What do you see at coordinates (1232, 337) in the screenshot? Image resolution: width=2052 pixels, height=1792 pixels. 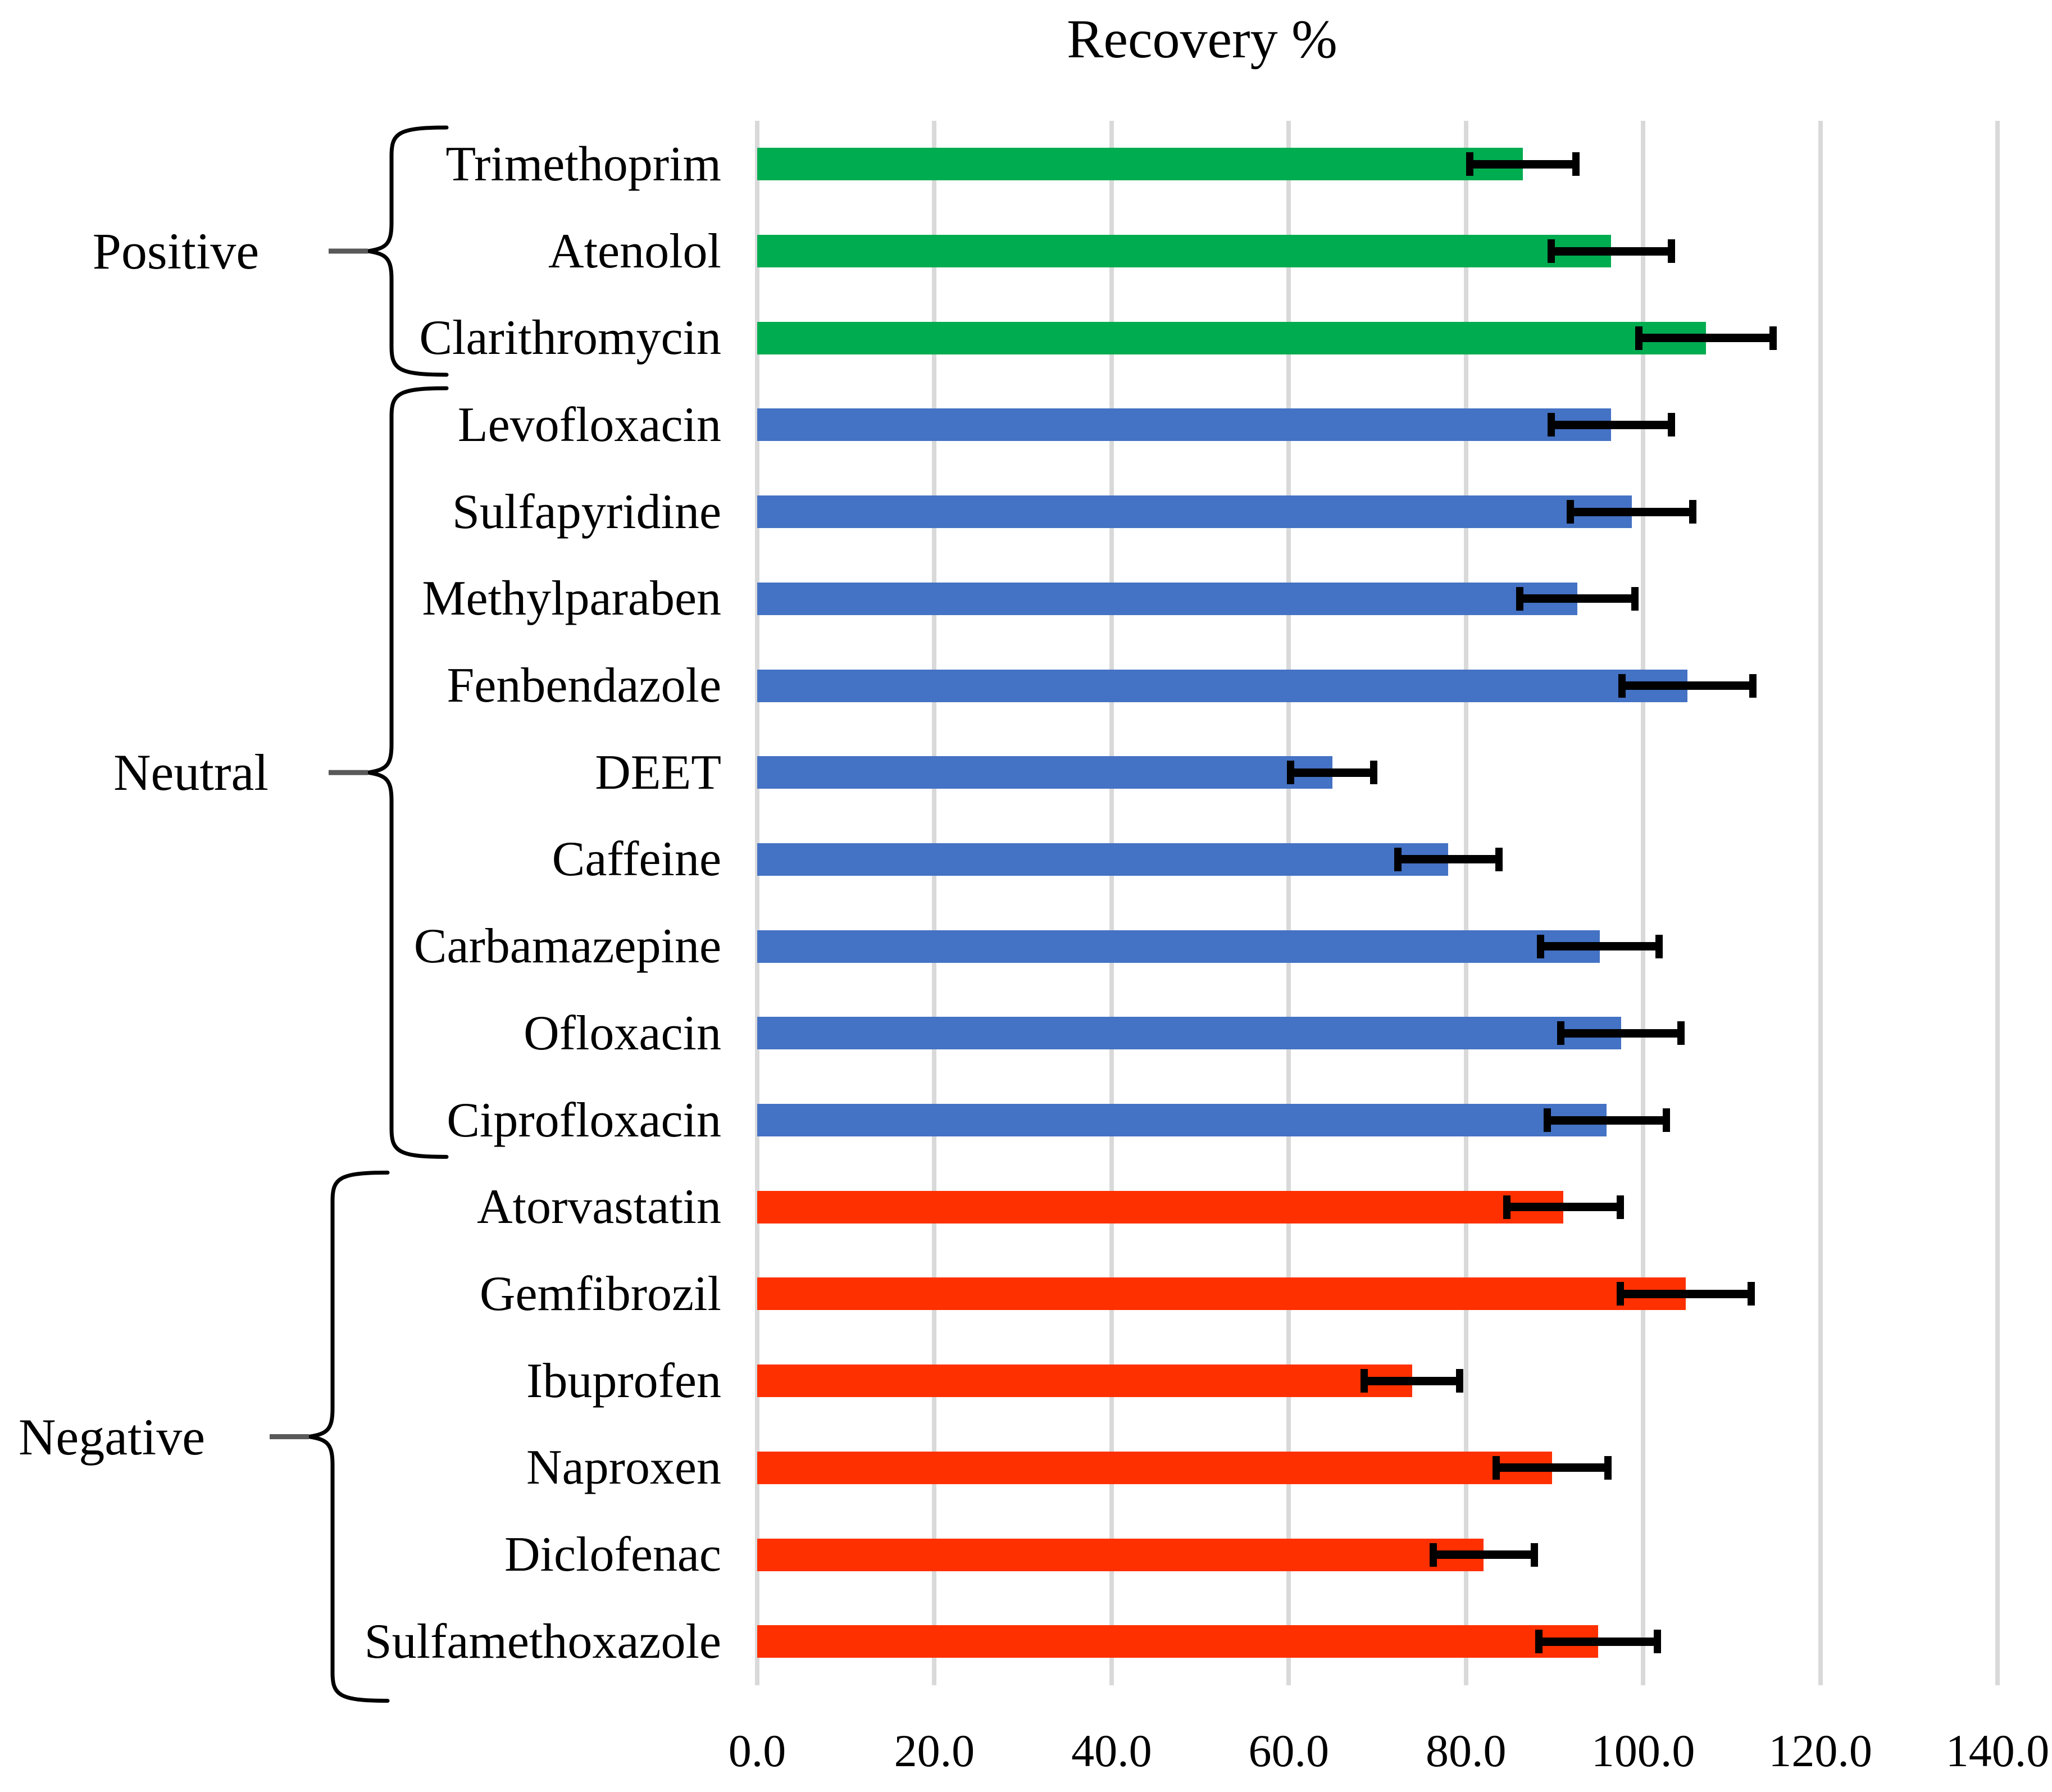 I see `bar-clarithromycin` at bounding box center [1232, 337].